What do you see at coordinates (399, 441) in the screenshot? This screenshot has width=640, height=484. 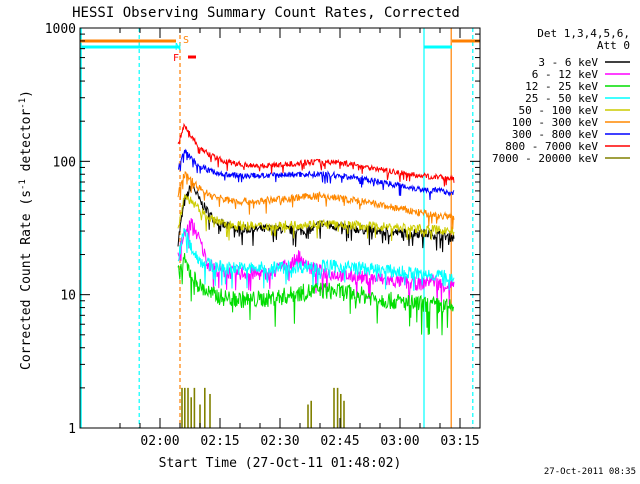 I see `x-tick-label: 03:00` at bounding box center [399, 441].